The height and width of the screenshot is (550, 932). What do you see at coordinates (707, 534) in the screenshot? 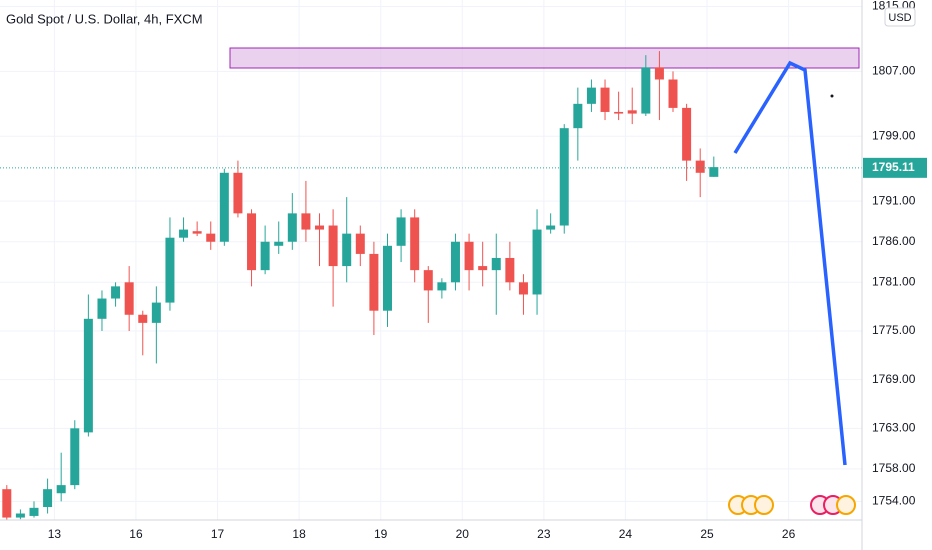
I see `x-tick-label: 25` at bounding box center [707, 534].